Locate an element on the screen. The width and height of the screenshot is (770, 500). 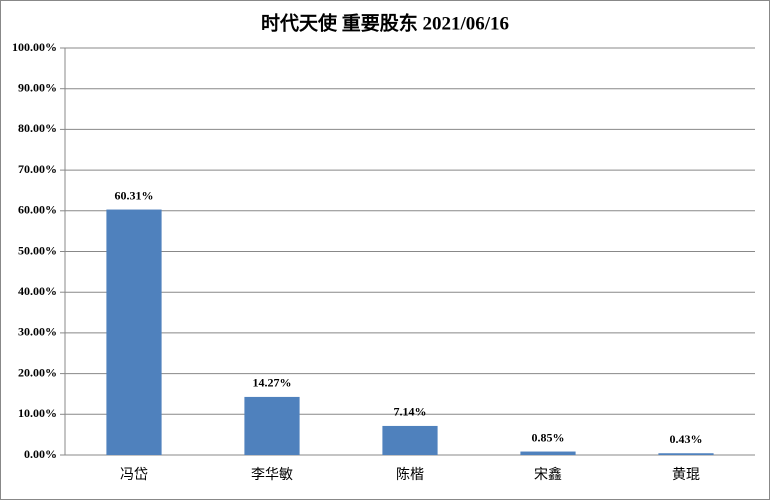
y-tick-label: 80.00% is located at coordinates (37, 128).